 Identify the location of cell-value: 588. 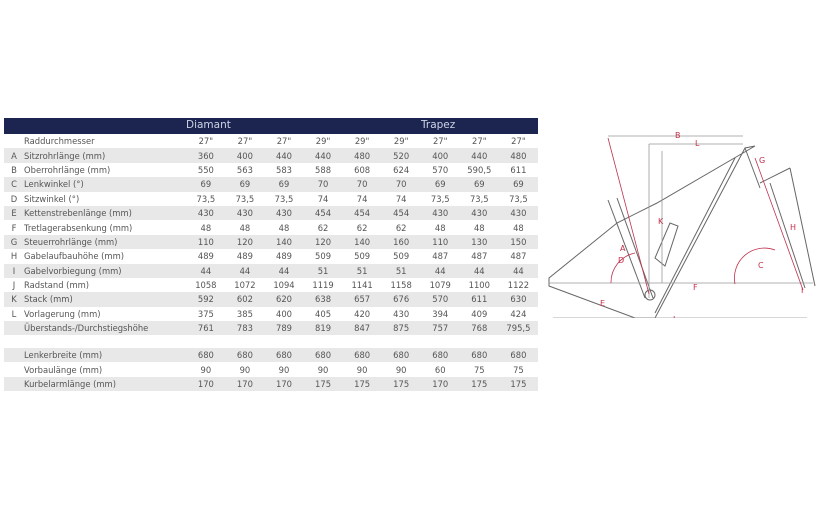
(323, 169).